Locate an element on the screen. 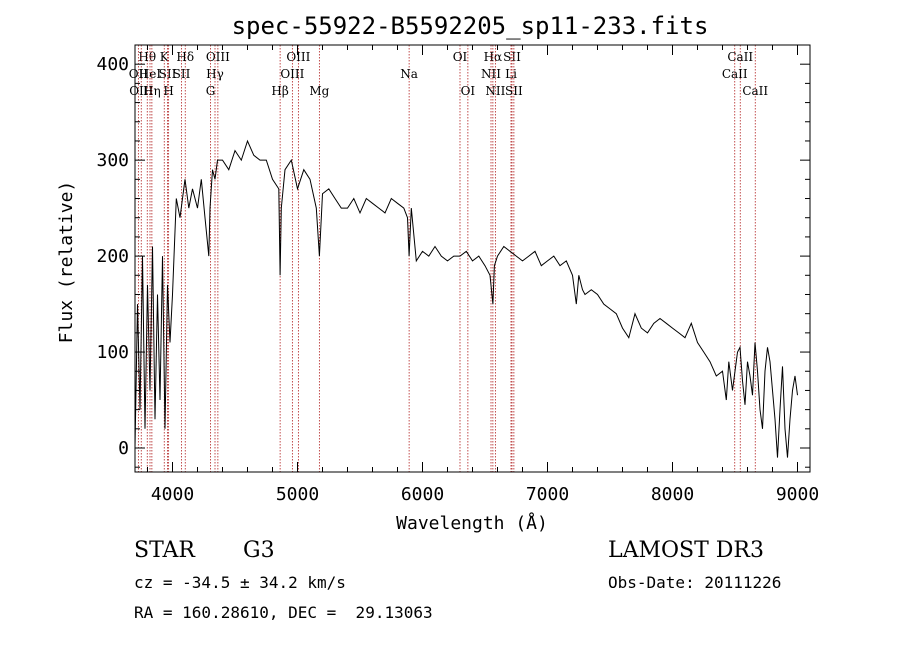  line-label-21: NII is located at coordinates (491, 74).